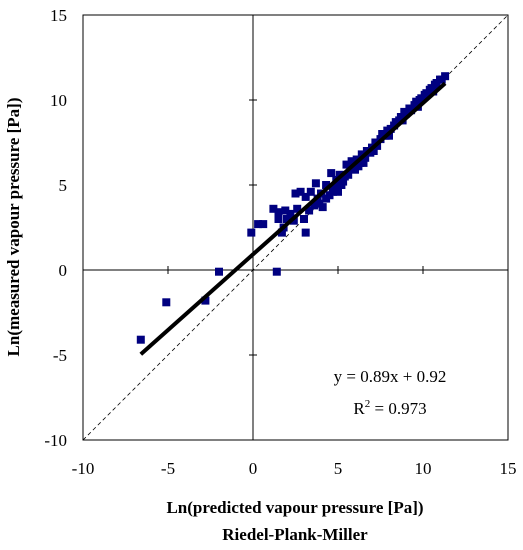 The width and height of the screenshot is (523, 550). I want to click on r2-annotation: R2 = 0.973, so click(389, 408).